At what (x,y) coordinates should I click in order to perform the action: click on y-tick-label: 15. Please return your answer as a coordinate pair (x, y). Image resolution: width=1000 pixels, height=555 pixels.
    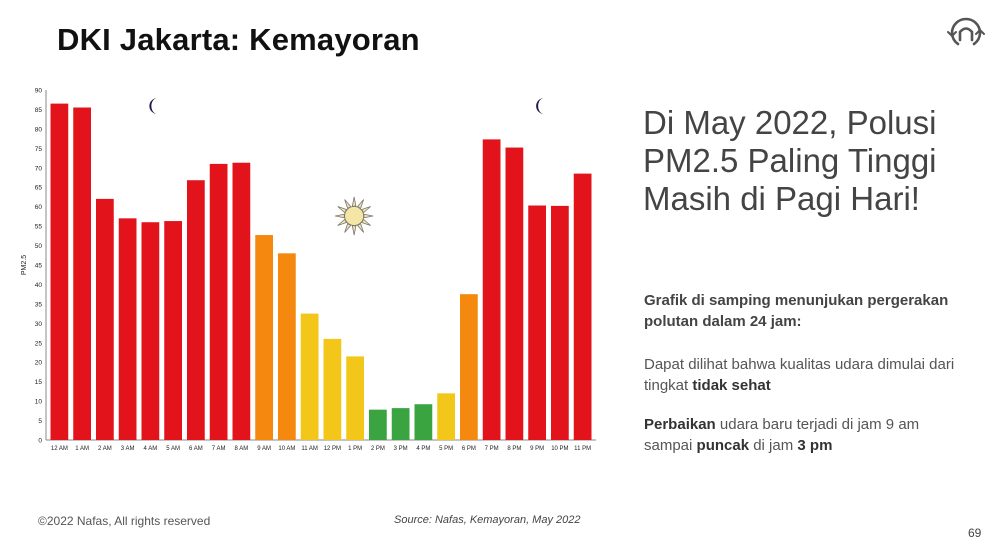
    Looking at the image, I should click on (39, 382).